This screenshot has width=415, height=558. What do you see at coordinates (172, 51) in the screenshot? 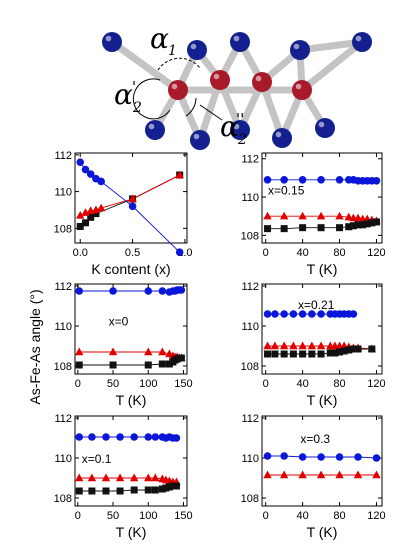
I see `alpha1-subscript: 1` at bounding box center [172, 51].